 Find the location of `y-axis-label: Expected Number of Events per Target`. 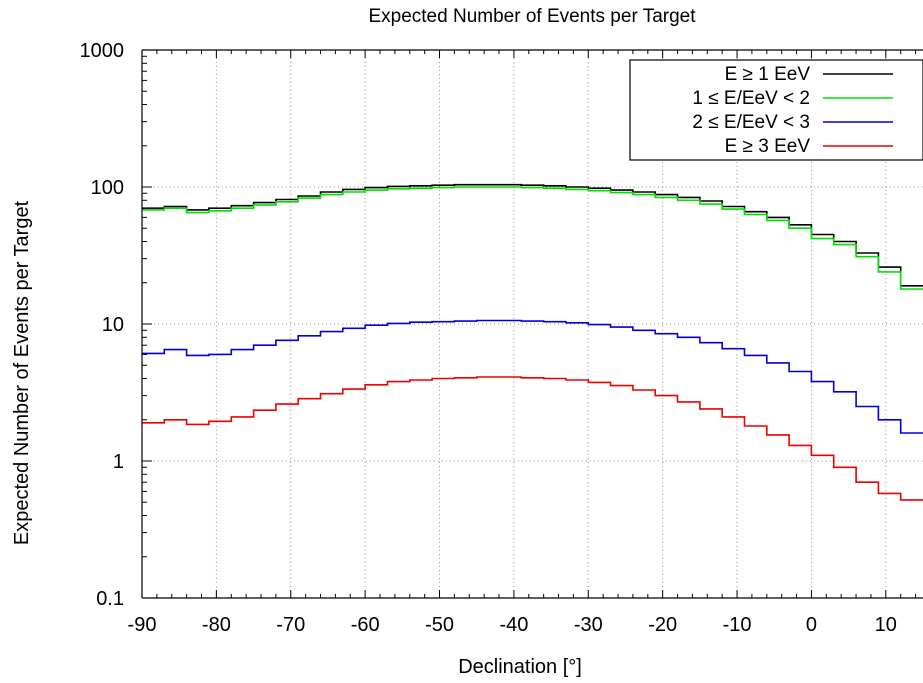

y-axis-label: Expected Number of Events per Target is located at coordinates (22, 372).